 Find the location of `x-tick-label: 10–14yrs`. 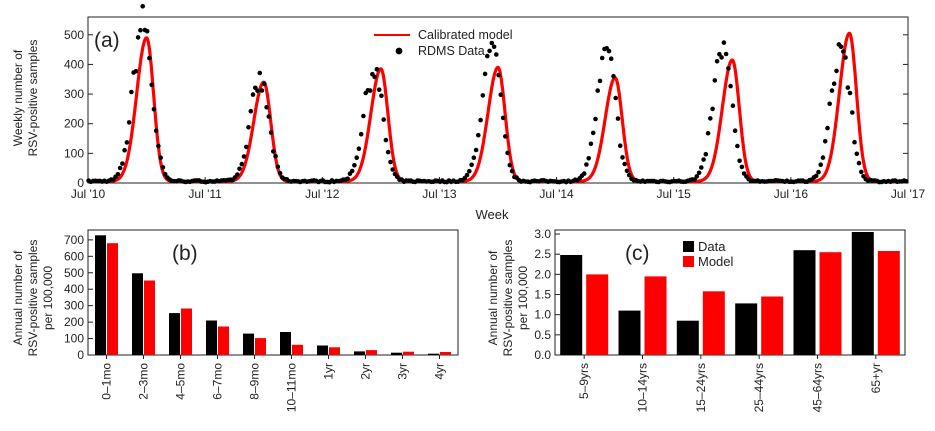

x-tick-label: 10–14yrs is located at coordinates (643, 387).